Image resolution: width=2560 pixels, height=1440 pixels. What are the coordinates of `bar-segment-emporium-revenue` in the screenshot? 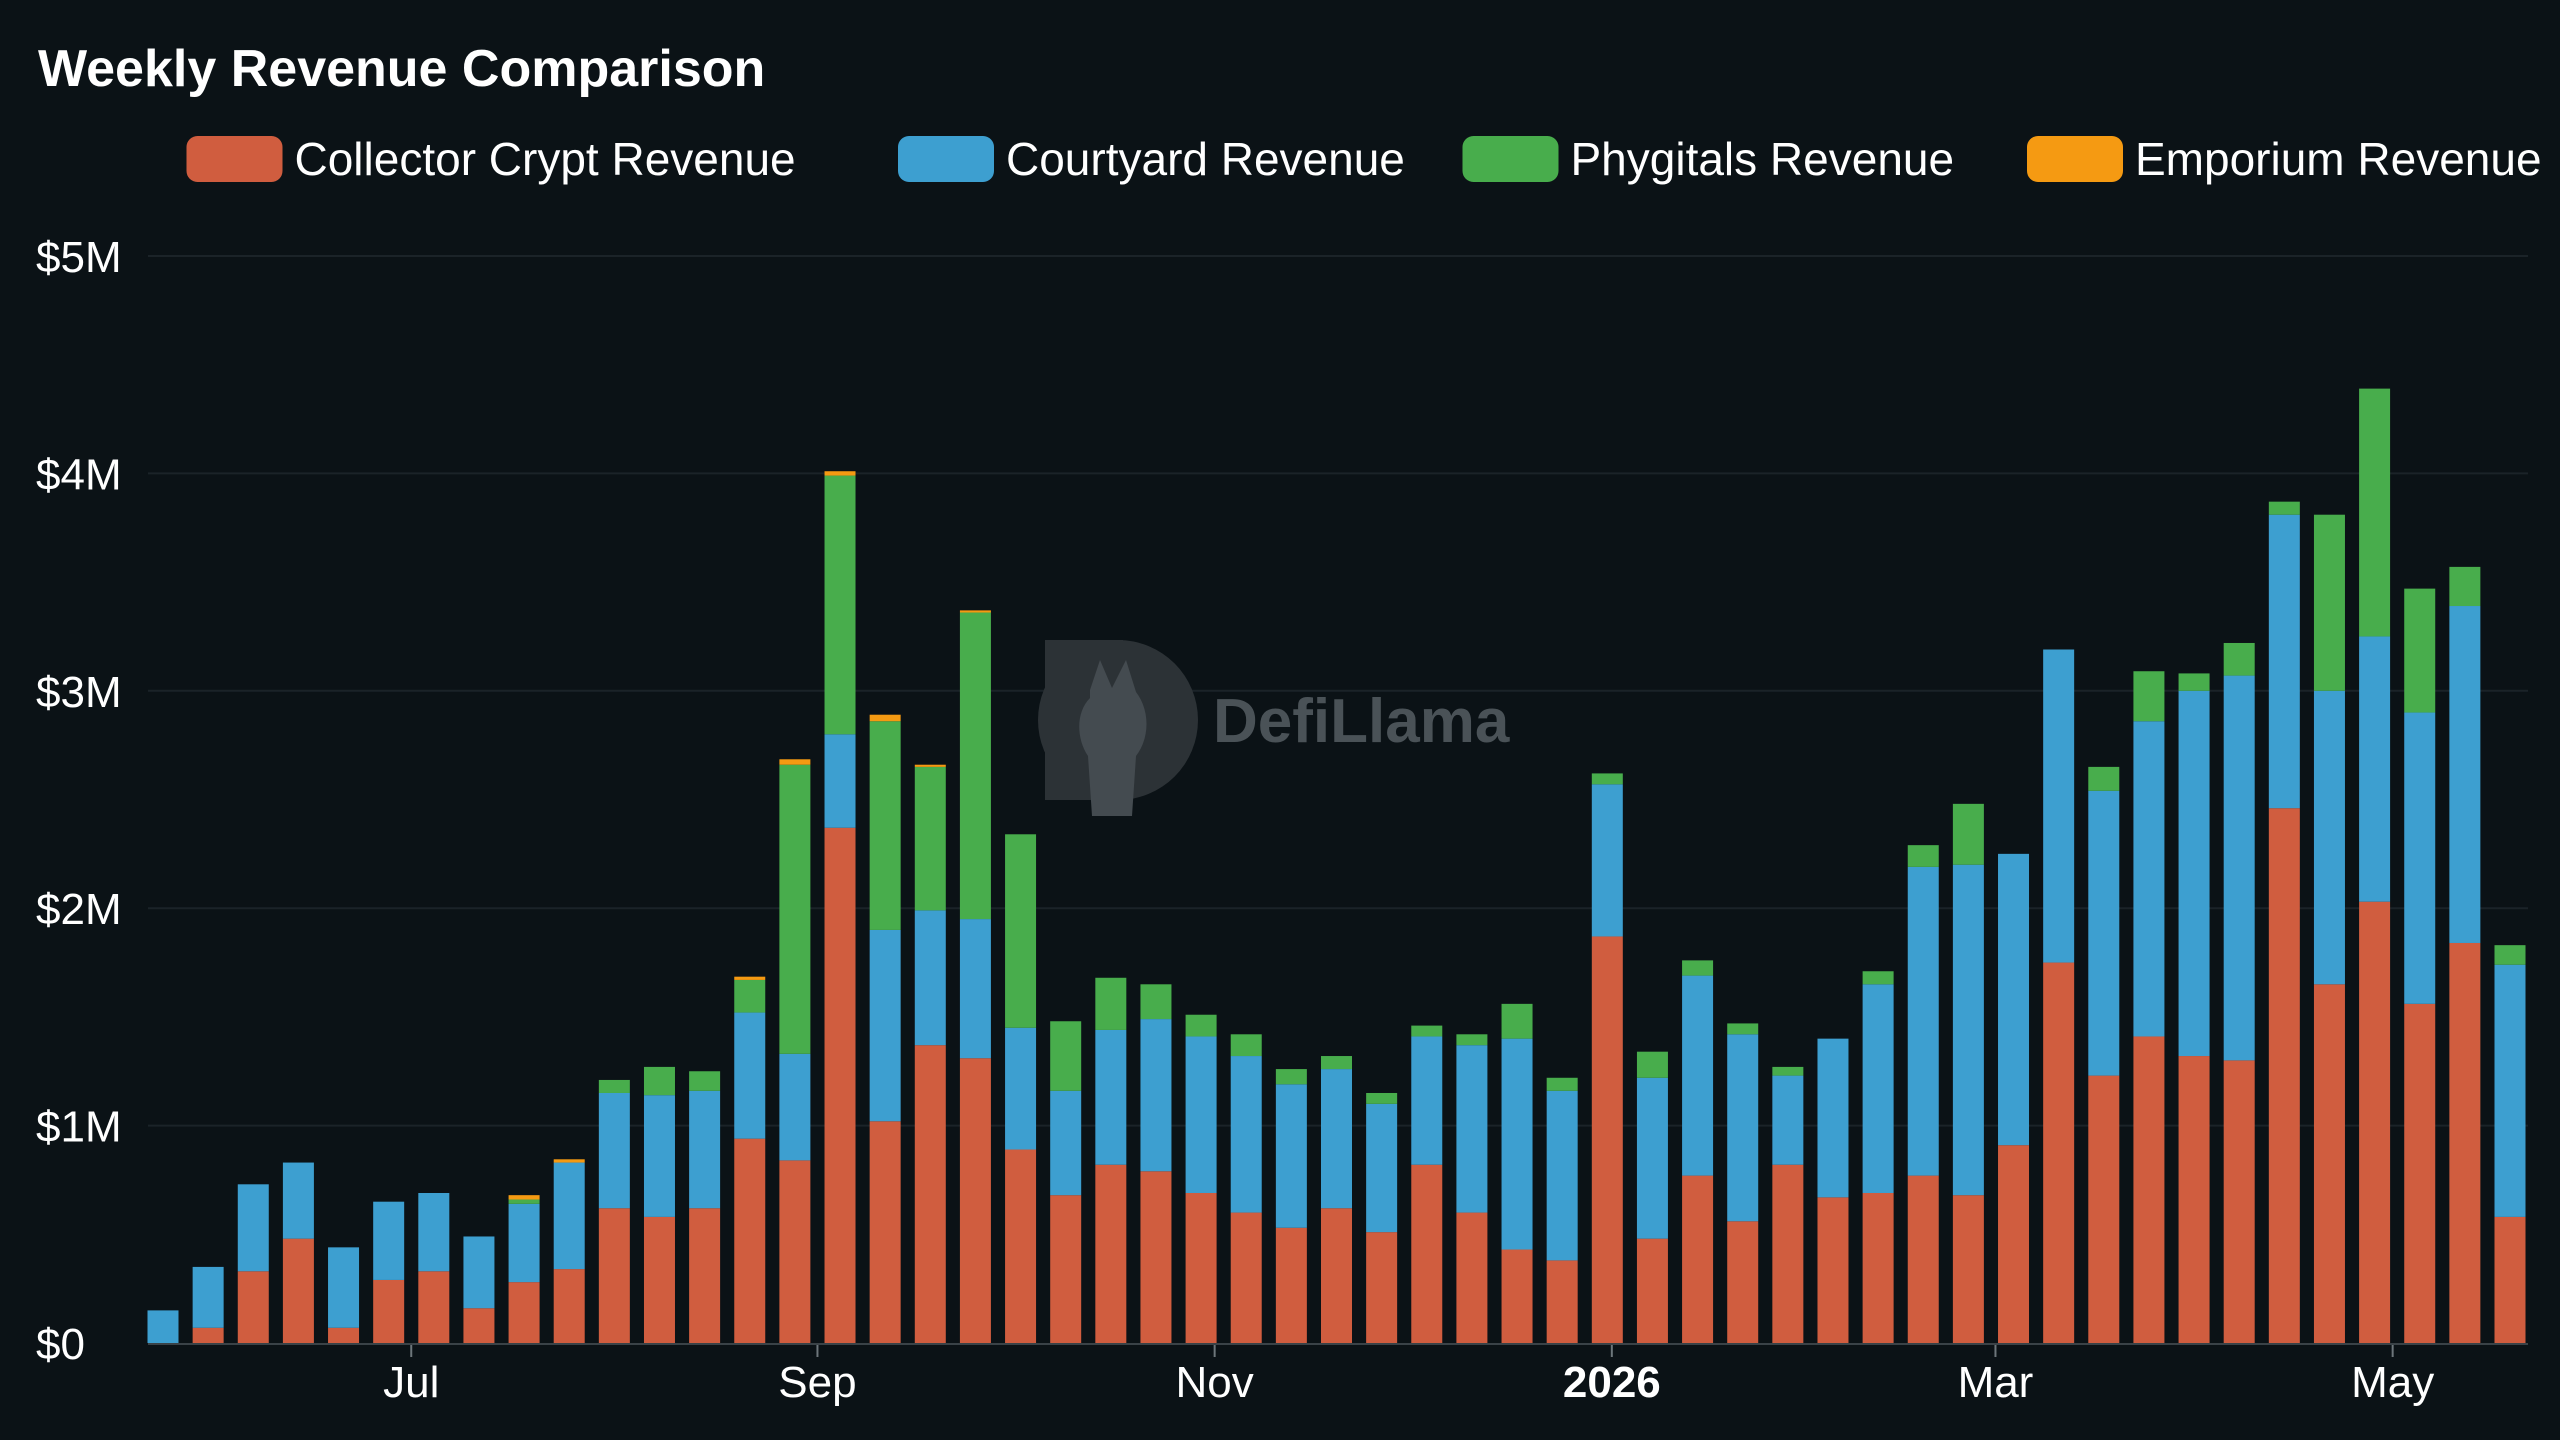 It's located at (569, 1161).